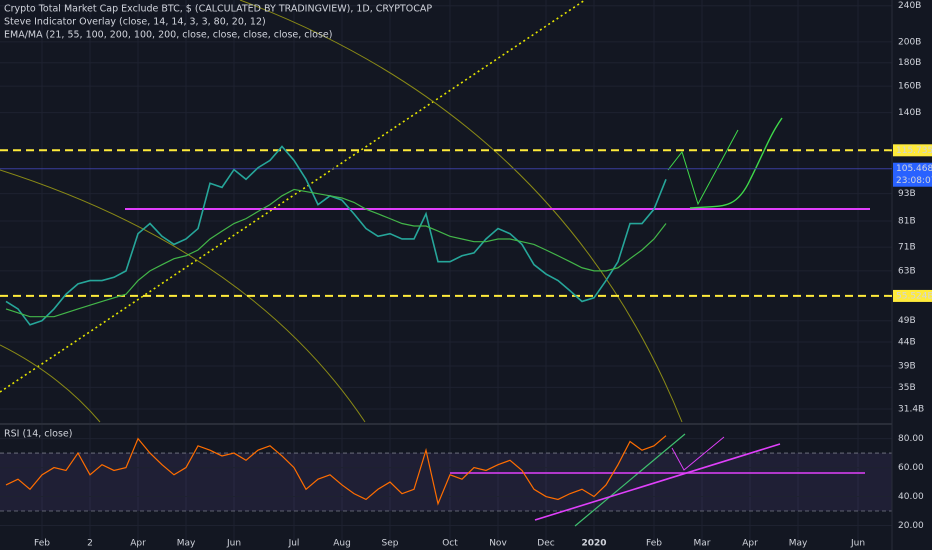 This screenshot has width=932, height=550. Describe the element at coordinates (545, 544) in the screenshot. I see `x-tick-label: Dec` at that location.